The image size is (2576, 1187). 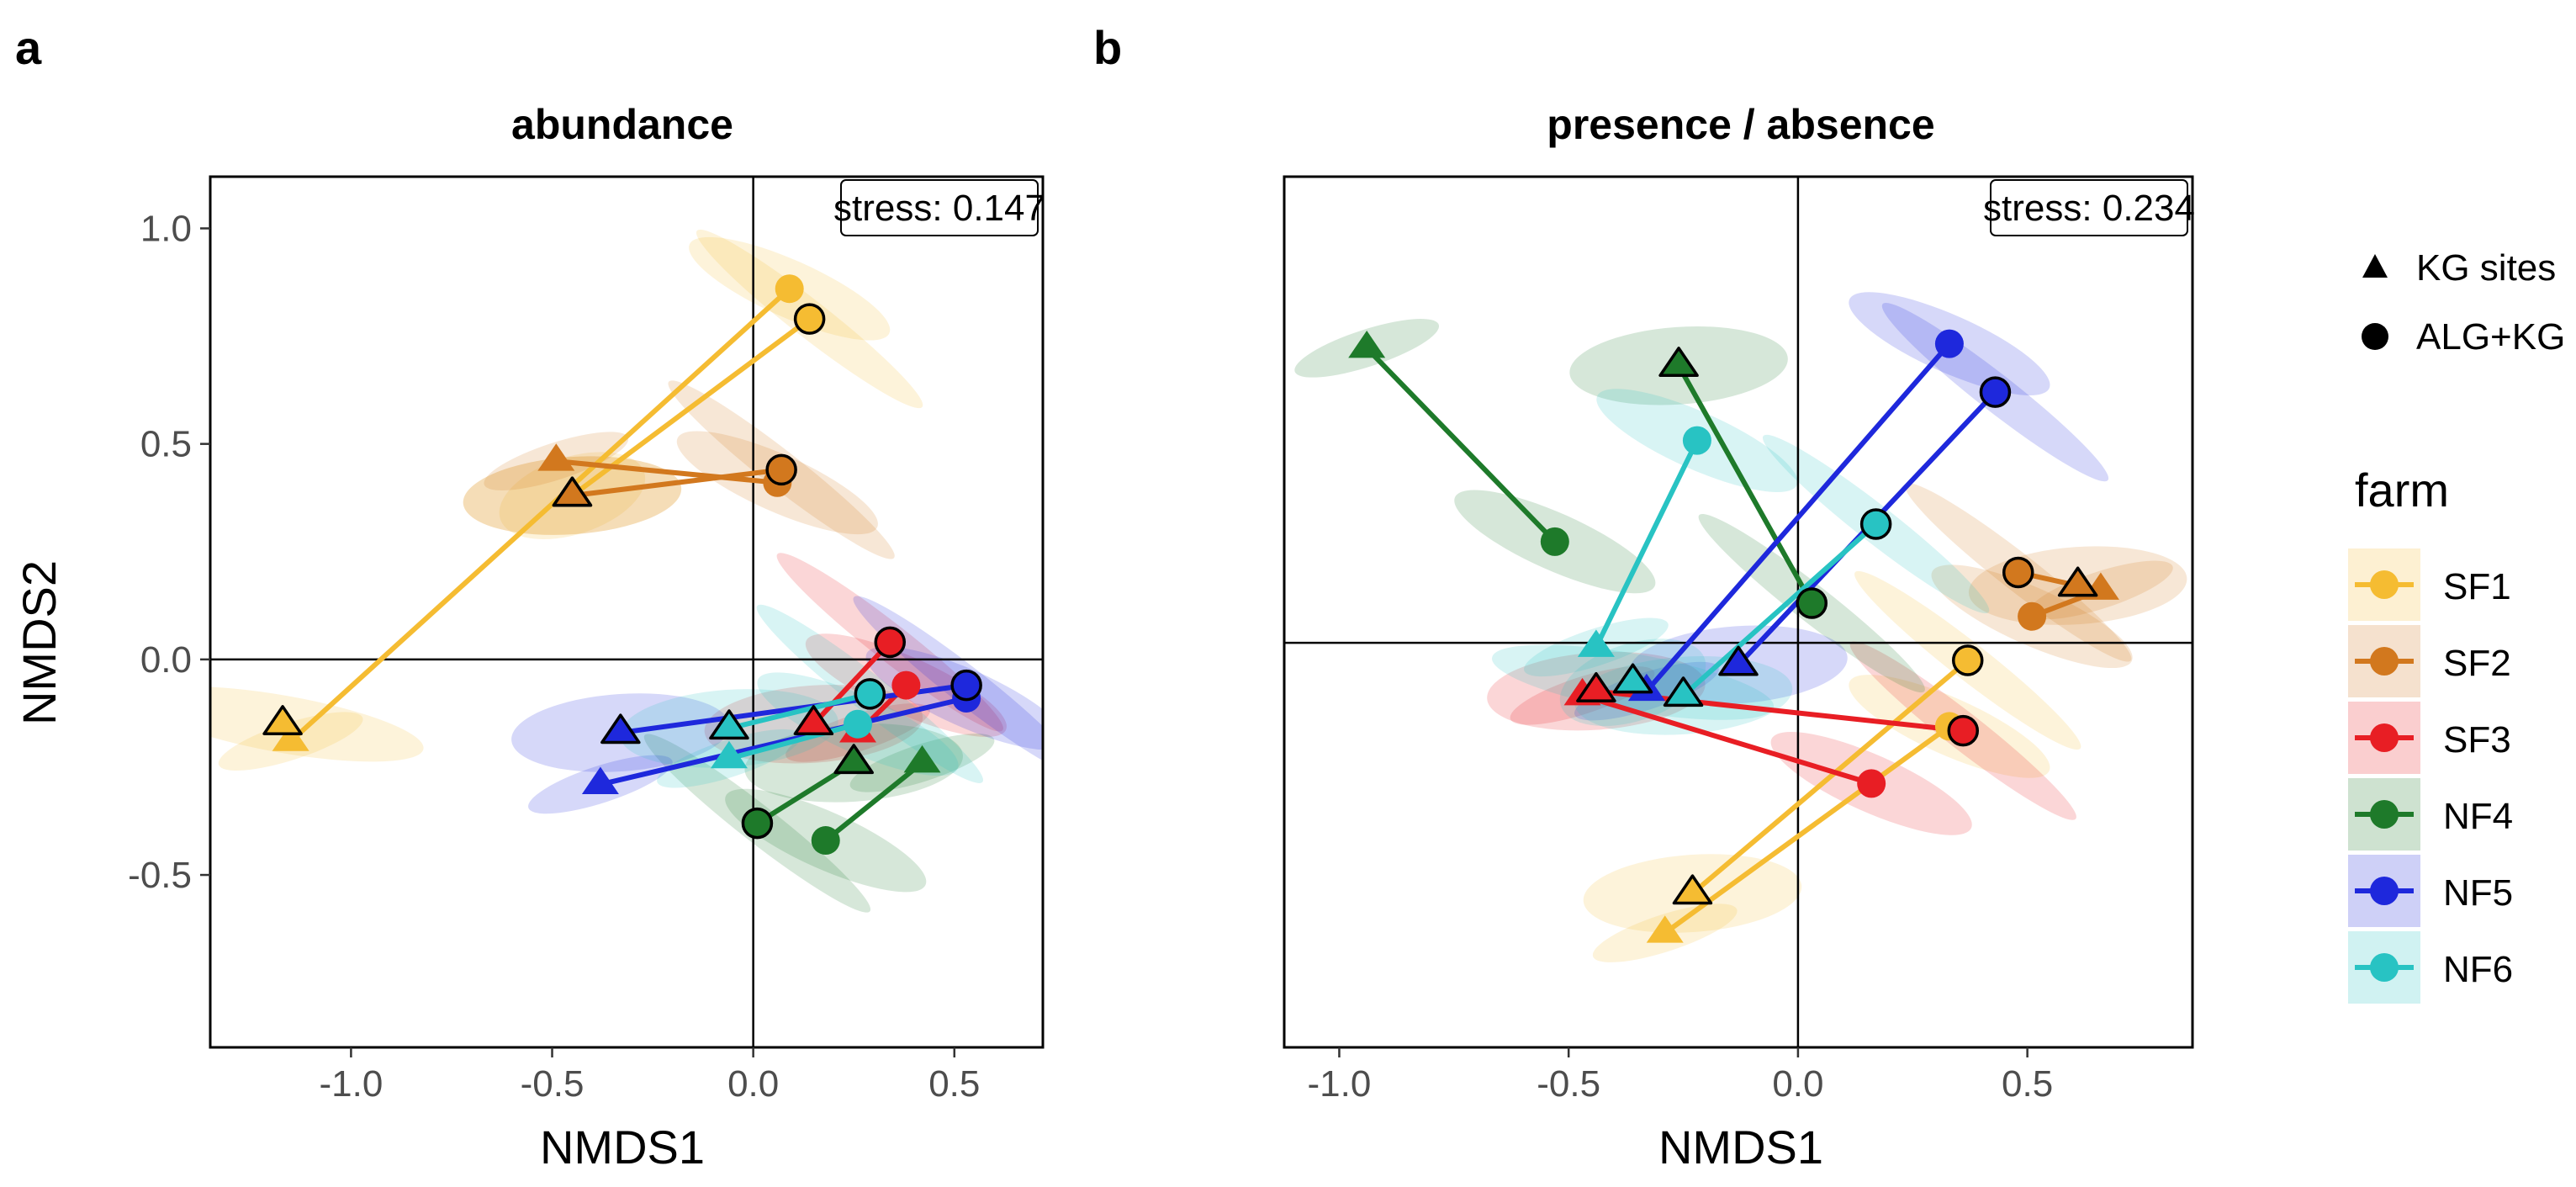 I want to click on legend-farm-keys: SF1 SF2 SF3 NF4 NF5 NF6, so click(x=2430, y=776).